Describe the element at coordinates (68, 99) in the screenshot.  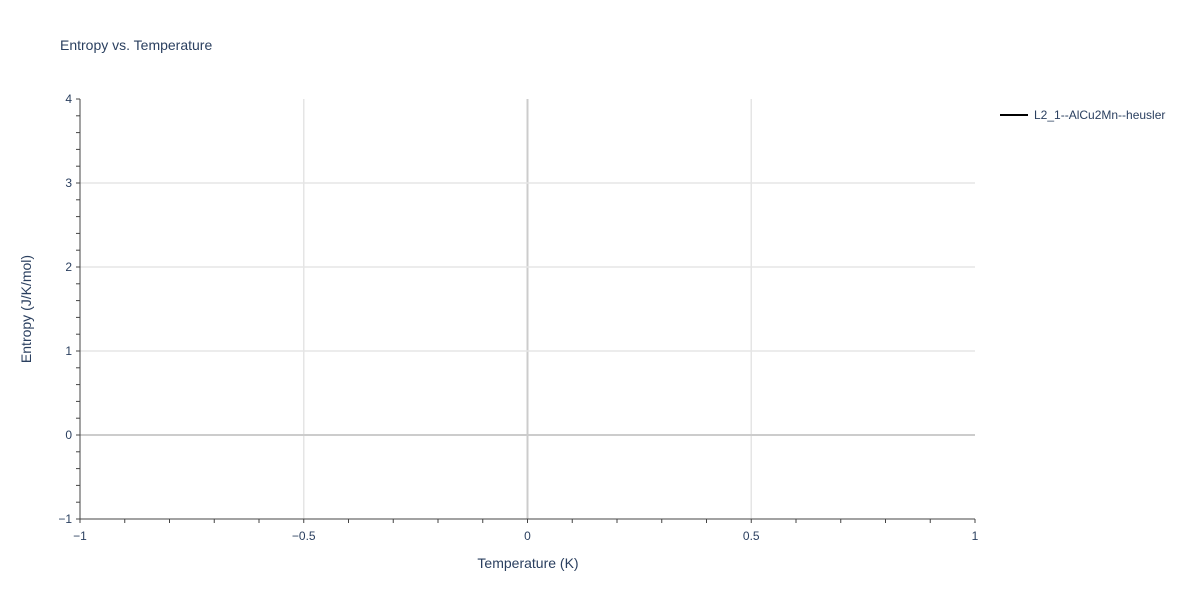
I see `y-tick-label: 4` at that location.